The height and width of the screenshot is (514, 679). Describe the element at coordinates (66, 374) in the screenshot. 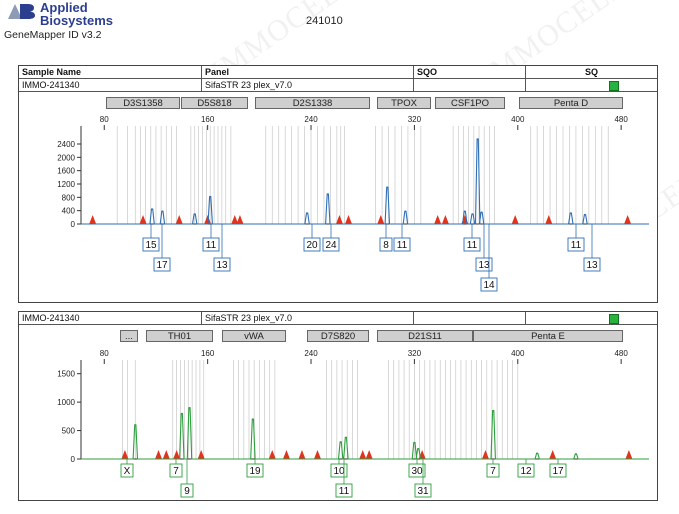

I see `y-tick-label: 1500` at that location.